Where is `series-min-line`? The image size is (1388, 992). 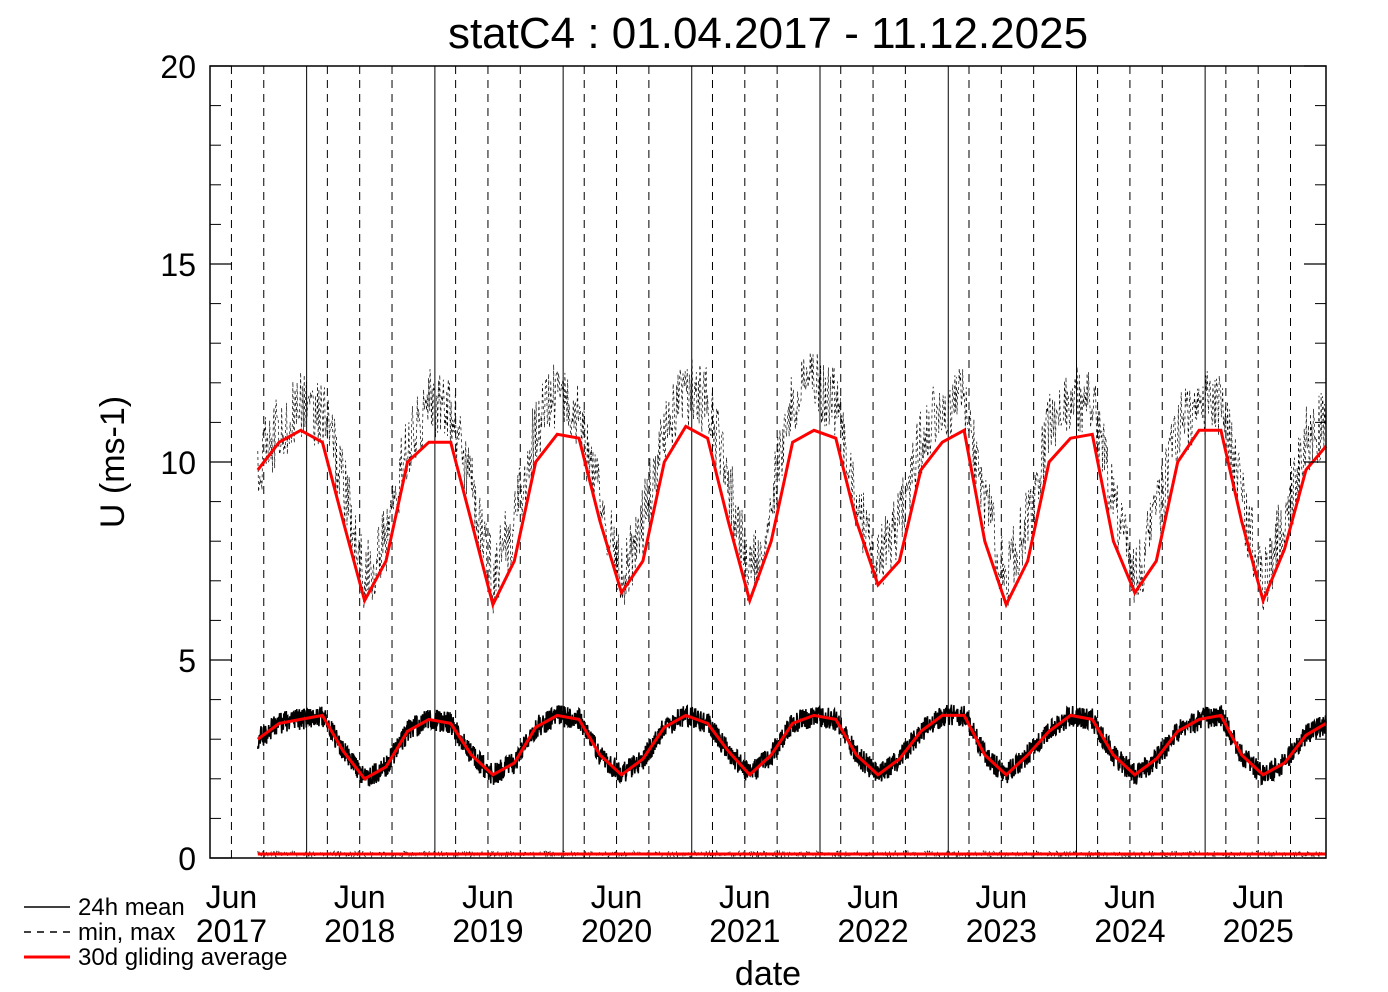 series-min-line is located at coordinates (792, 854).